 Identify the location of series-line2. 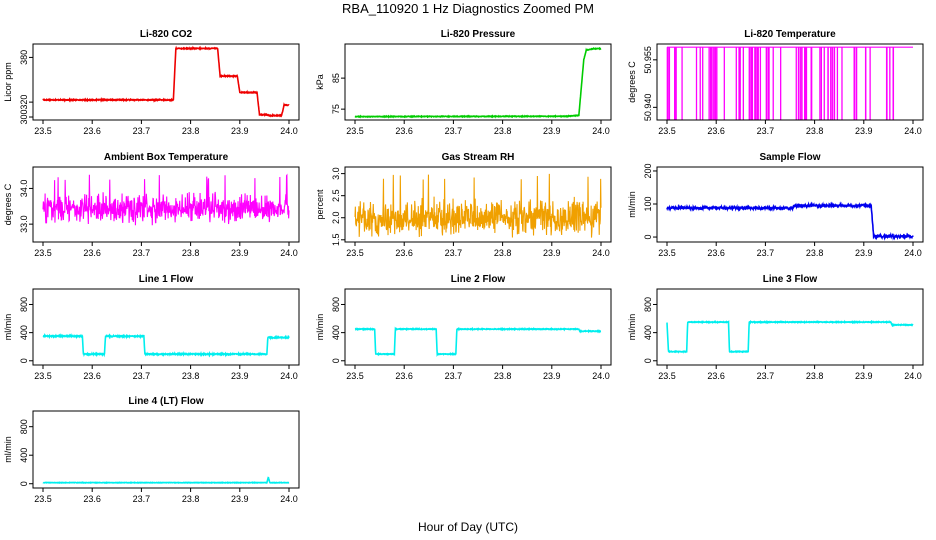
(478, 341).